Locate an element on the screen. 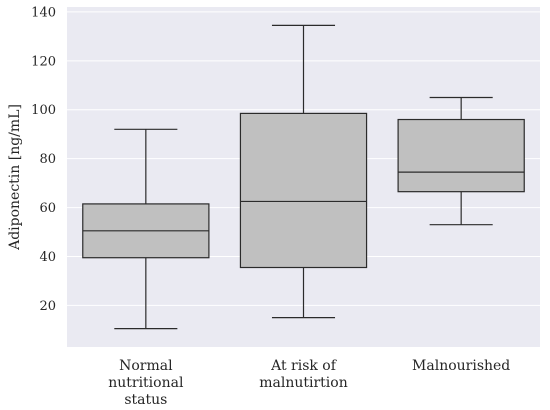 This screenshot has width=550, height=410. x-category-label-line: malnutirtion is located at coordinates (303, 383).